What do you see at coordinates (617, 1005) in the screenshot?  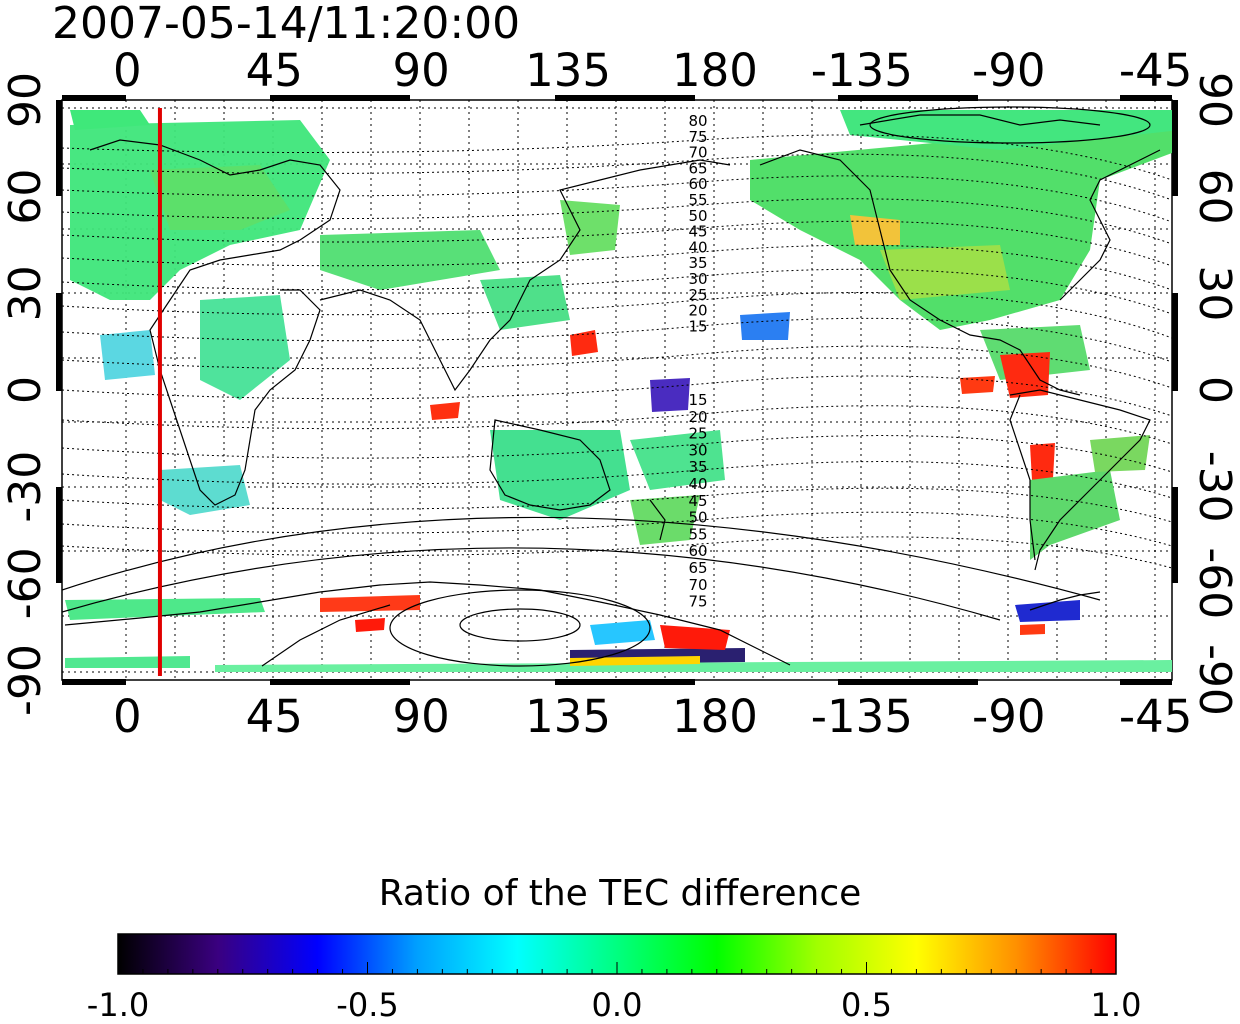 I see `colorbar-label-2: 0.0` at bounding box center [617, 1005].